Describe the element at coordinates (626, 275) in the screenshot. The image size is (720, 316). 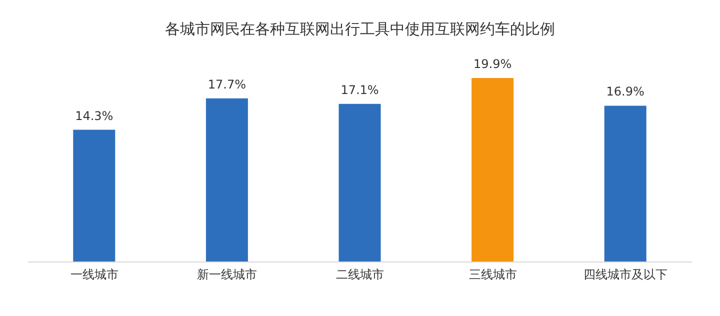
I see `x-tick-label: 四线城市及以下` at that location.